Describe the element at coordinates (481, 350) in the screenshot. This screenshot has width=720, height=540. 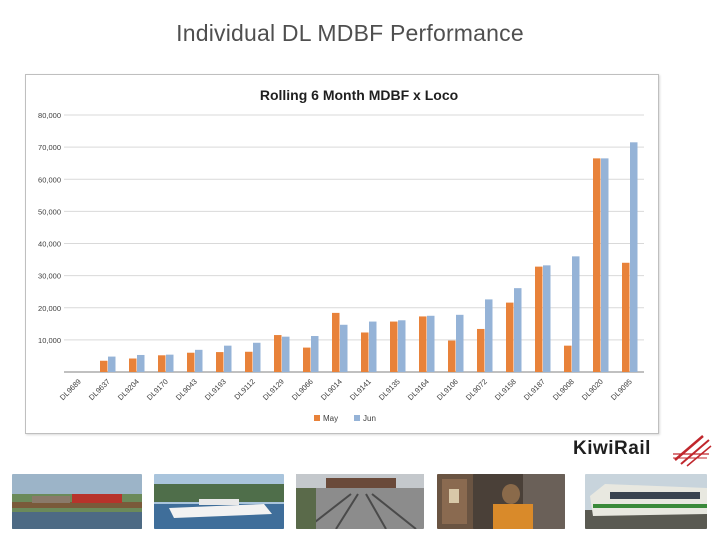
I see `bar-may-dl9072` at that location.